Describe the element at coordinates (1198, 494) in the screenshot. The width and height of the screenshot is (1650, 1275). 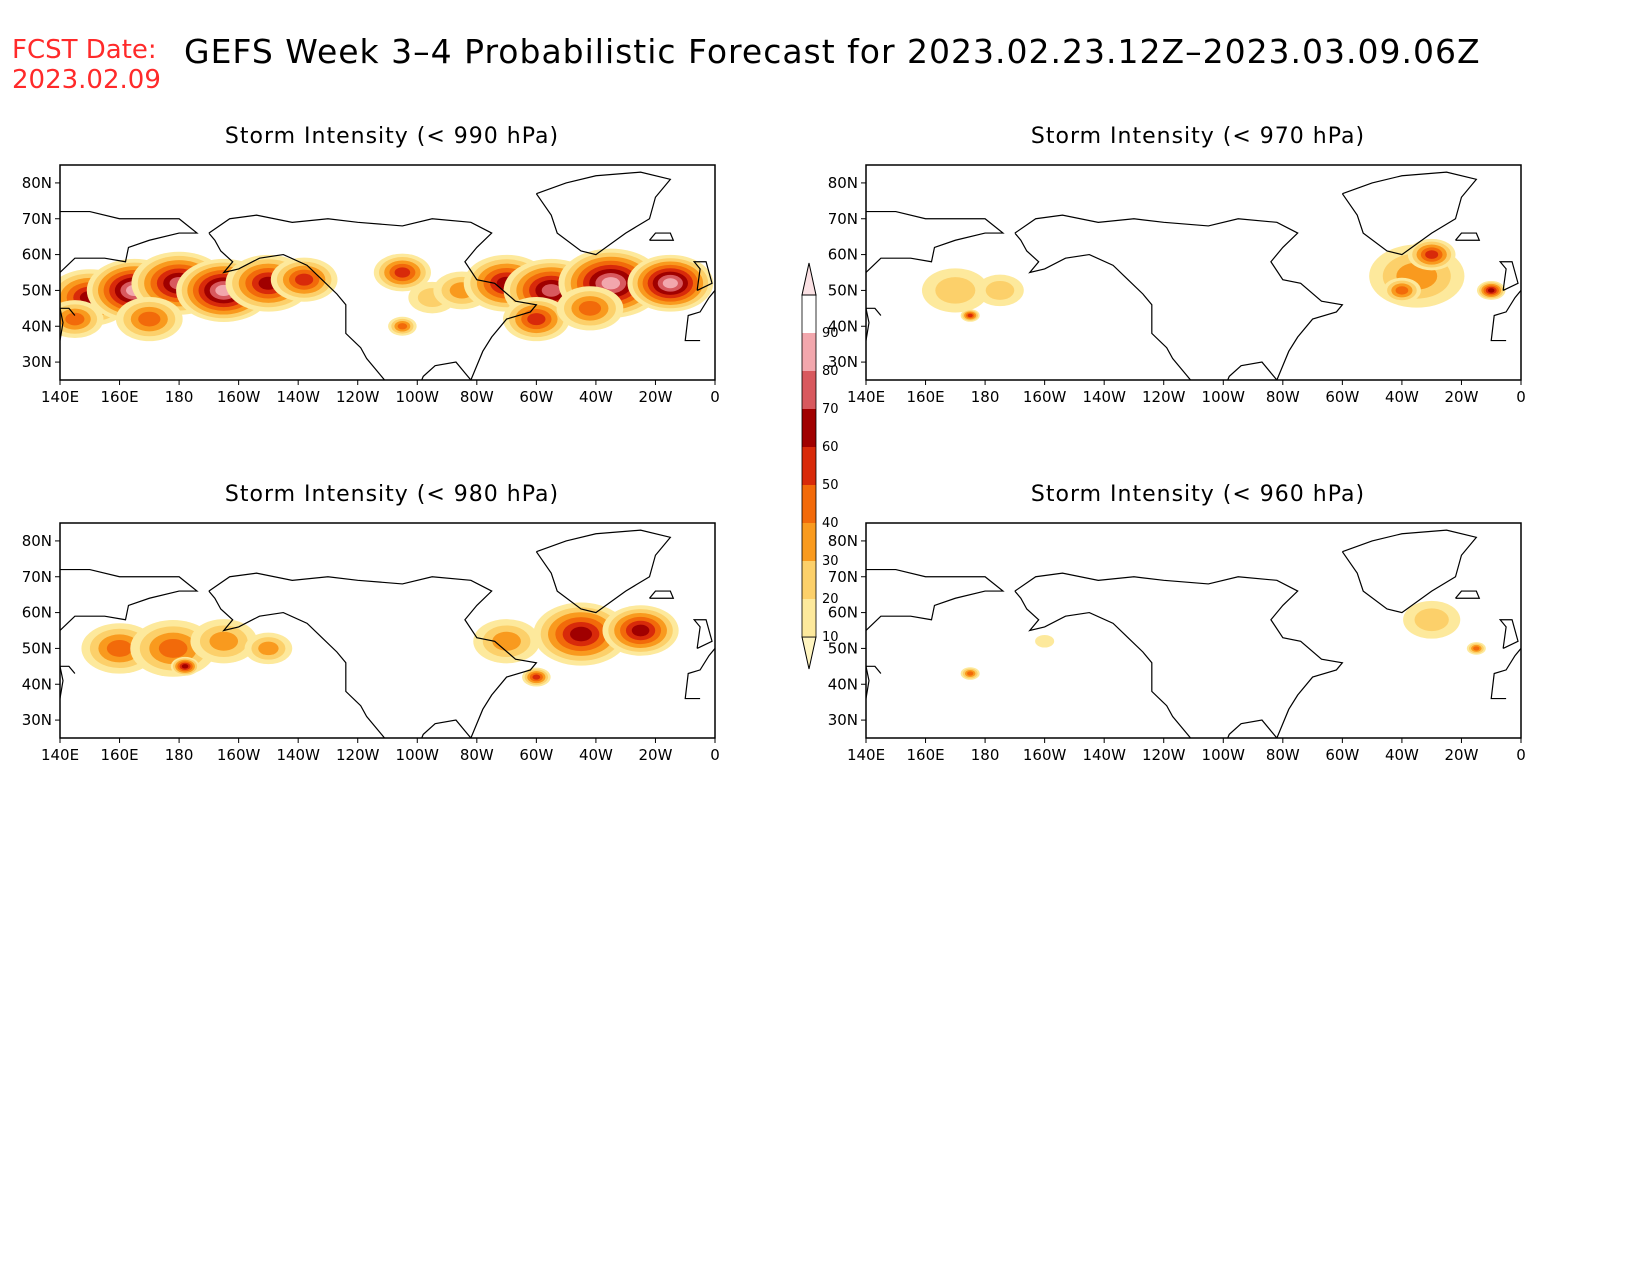
I see `panel-title-960: Storm Intensity (< 960 hPa)` at that location.